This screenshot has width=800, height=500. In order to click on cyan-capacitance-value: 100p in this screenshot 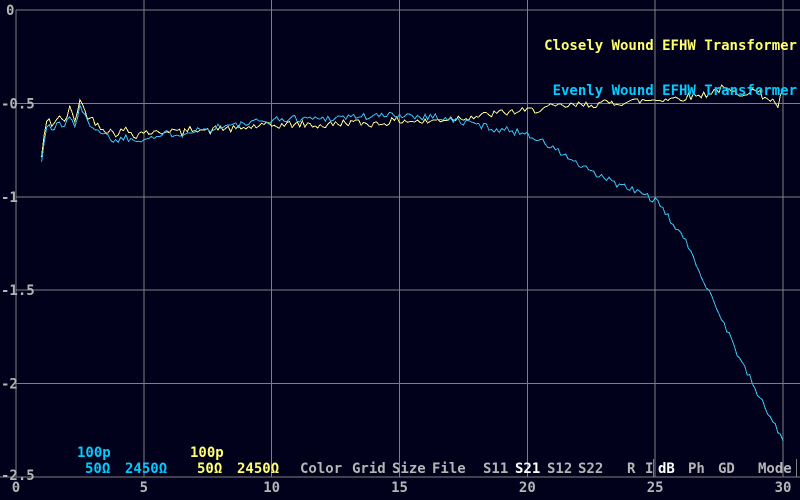, I will do `click(94, 453)`.